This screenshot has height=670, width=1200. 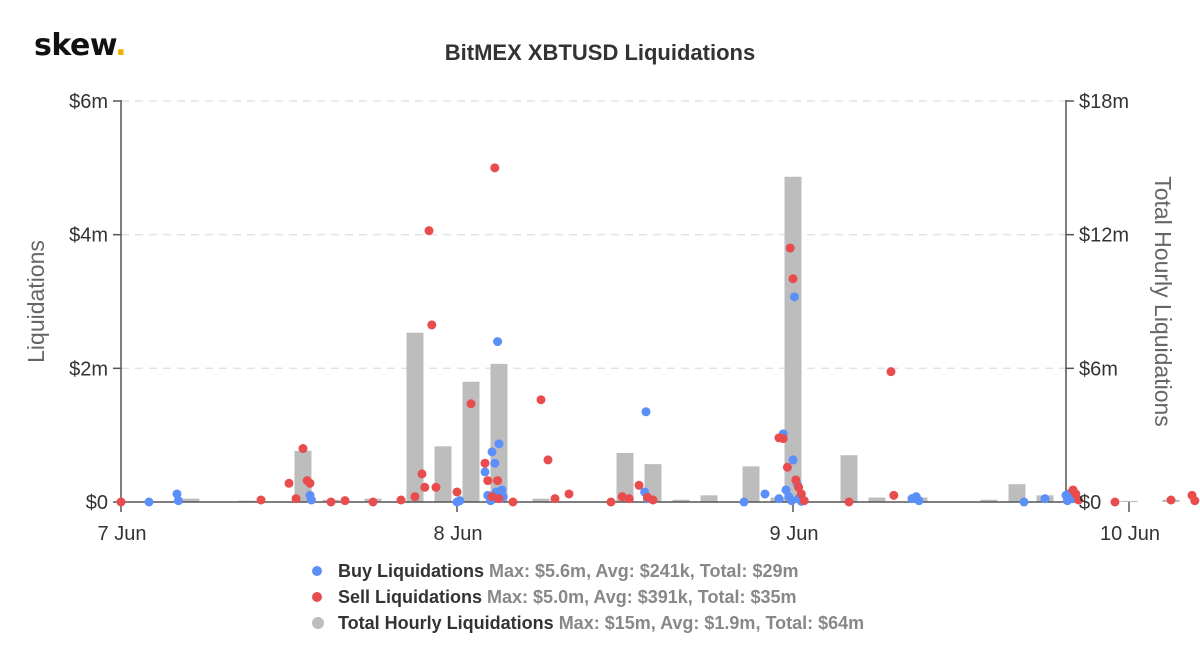 I want to click on skew-logo: skew., so click(x=80, y=45).